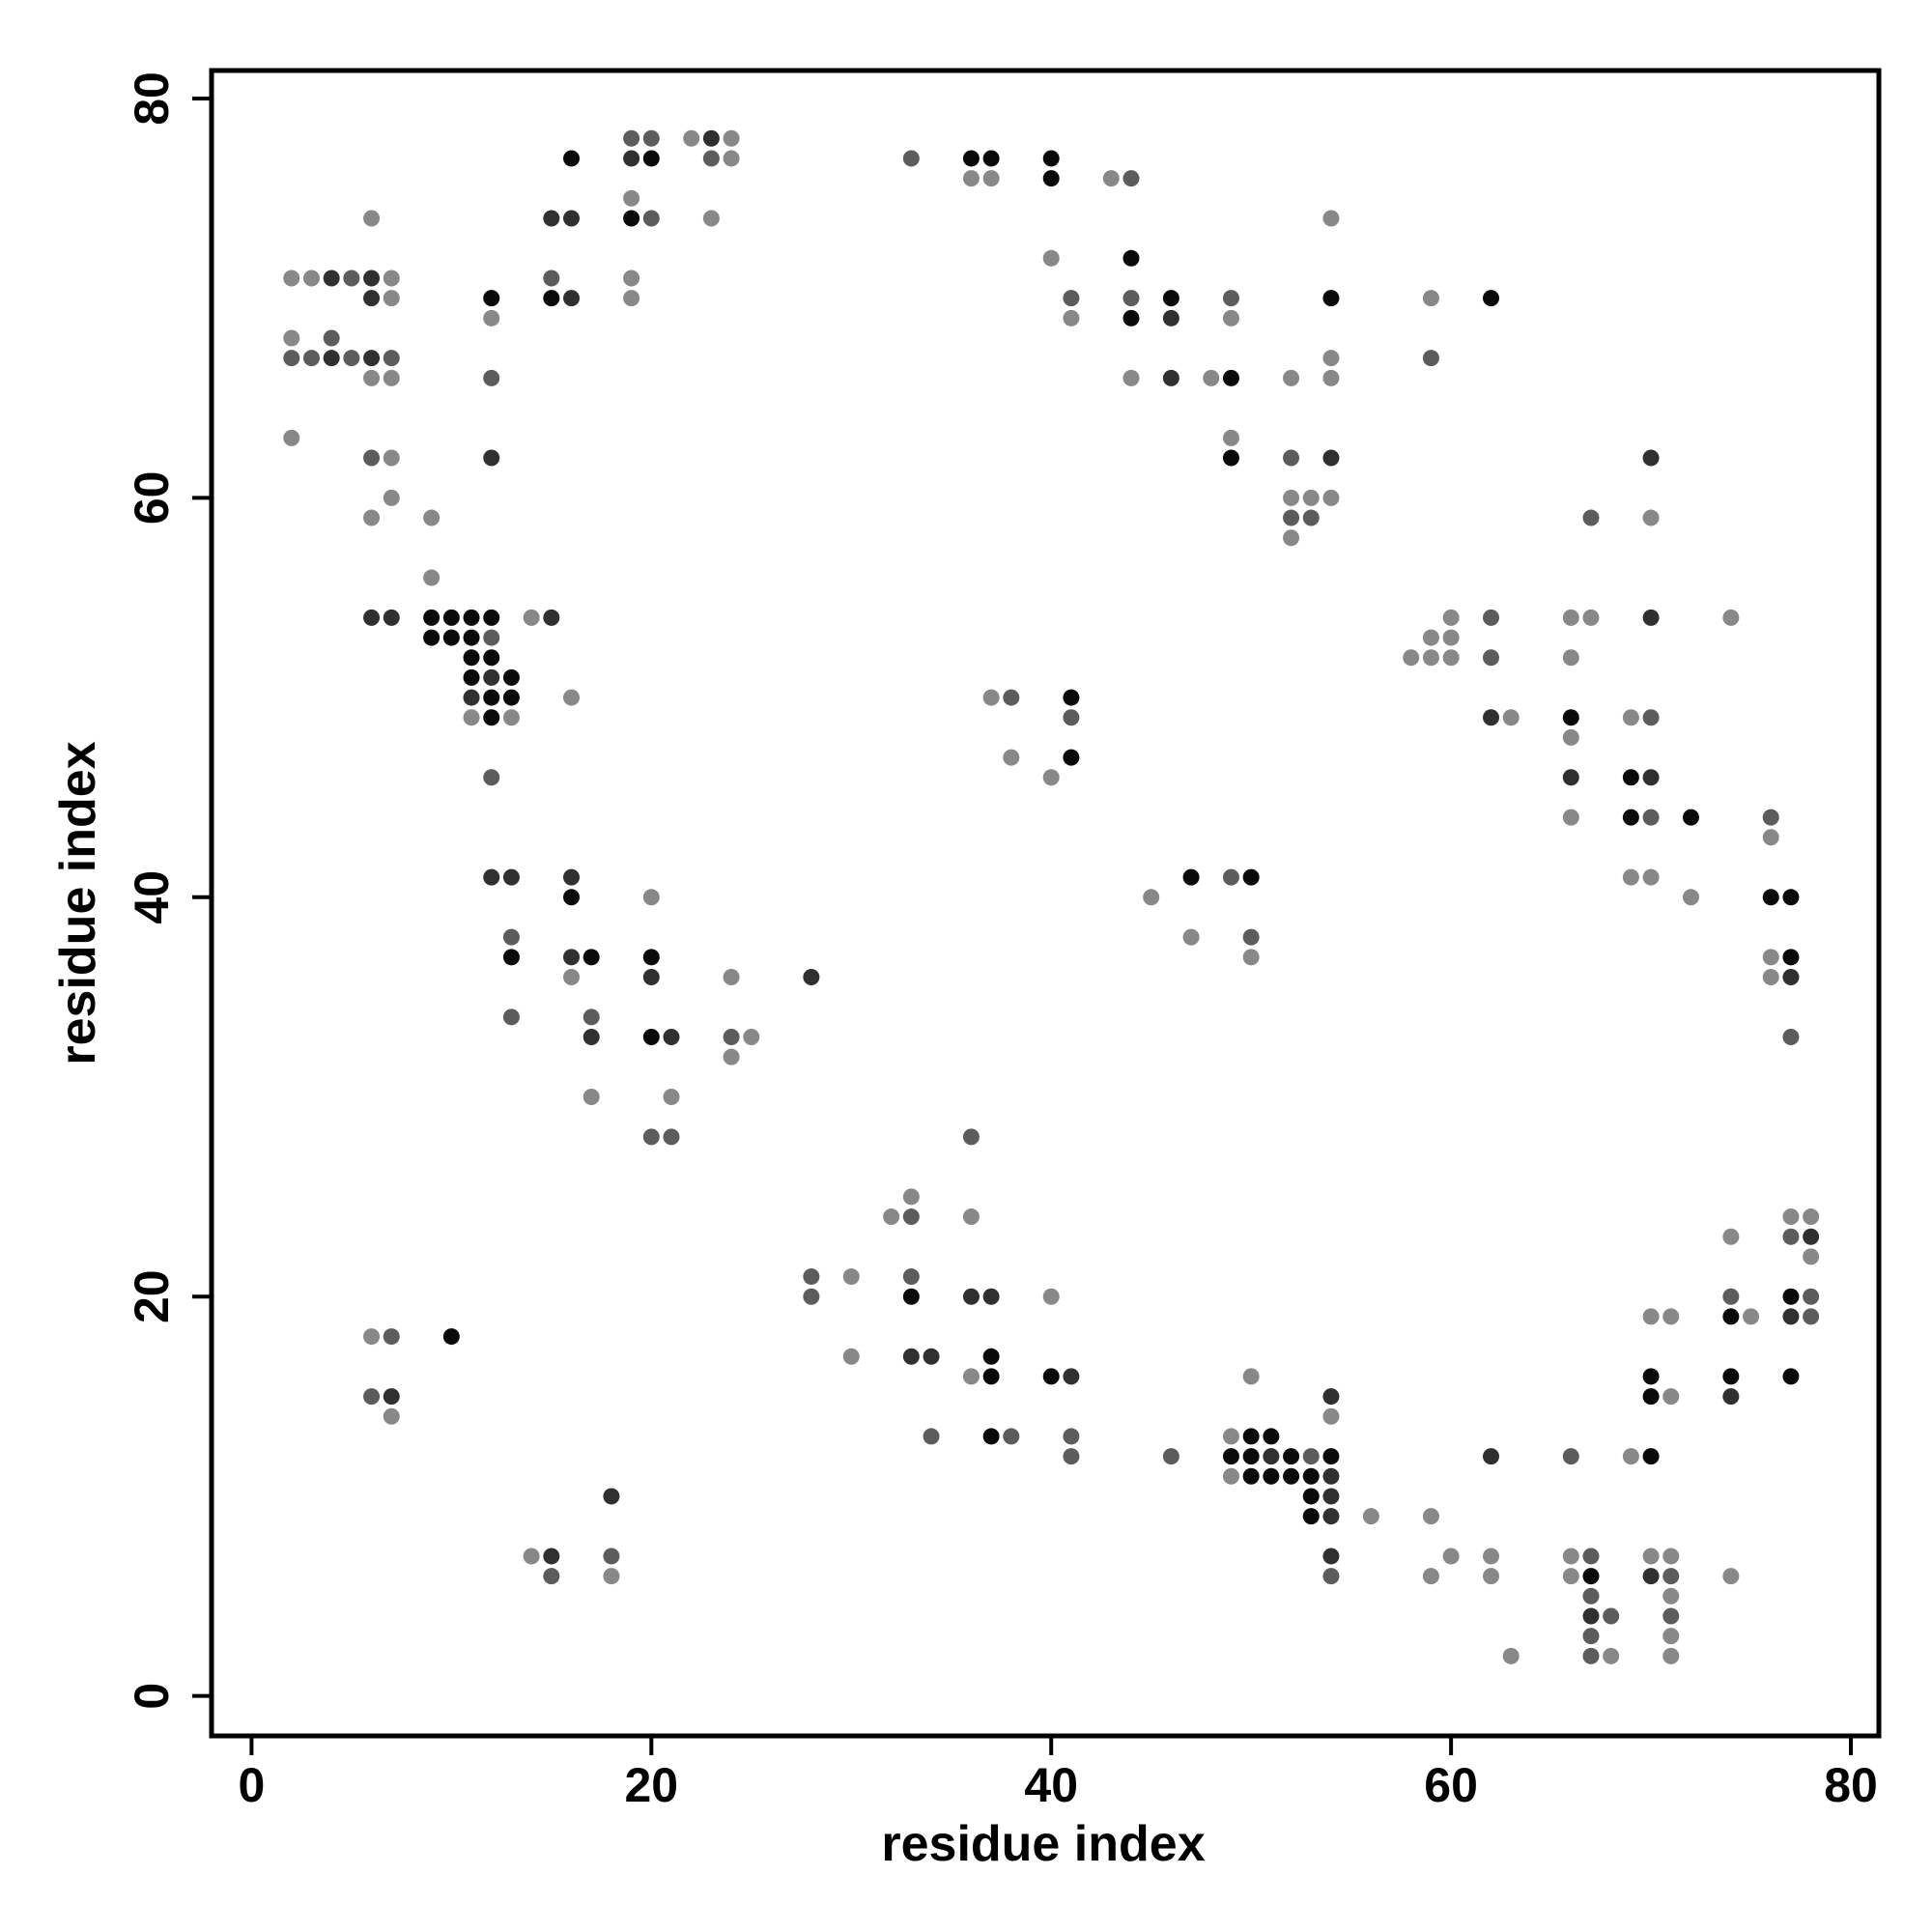 This screenshot has height=1932, width=1932. I want to click on x-tick-label: 60, so click(1451, 1785).